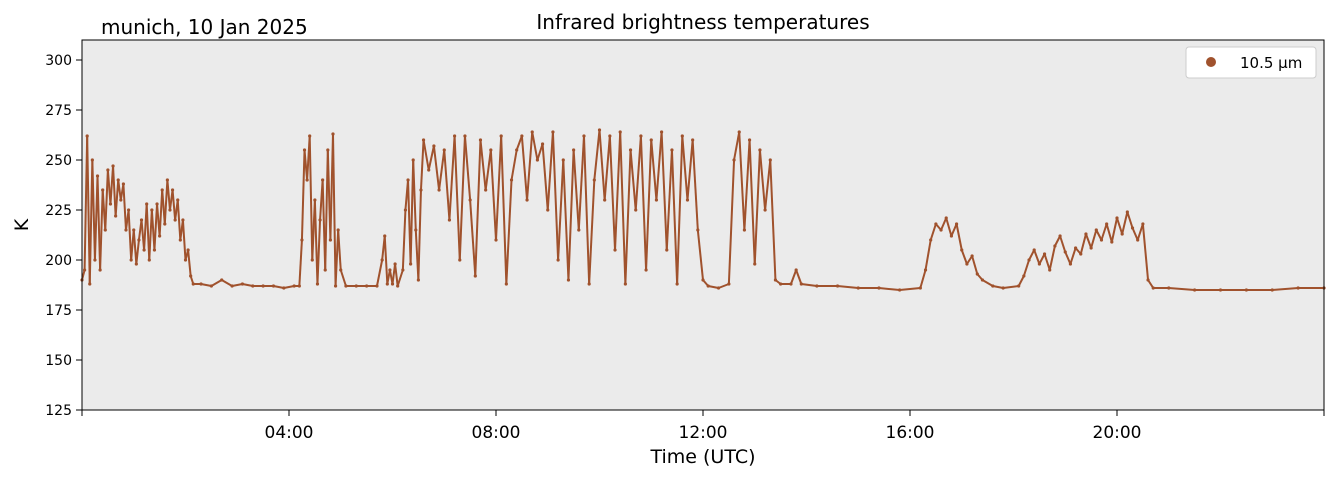  I want to click on y-axis-label: K, so click(22, 224).